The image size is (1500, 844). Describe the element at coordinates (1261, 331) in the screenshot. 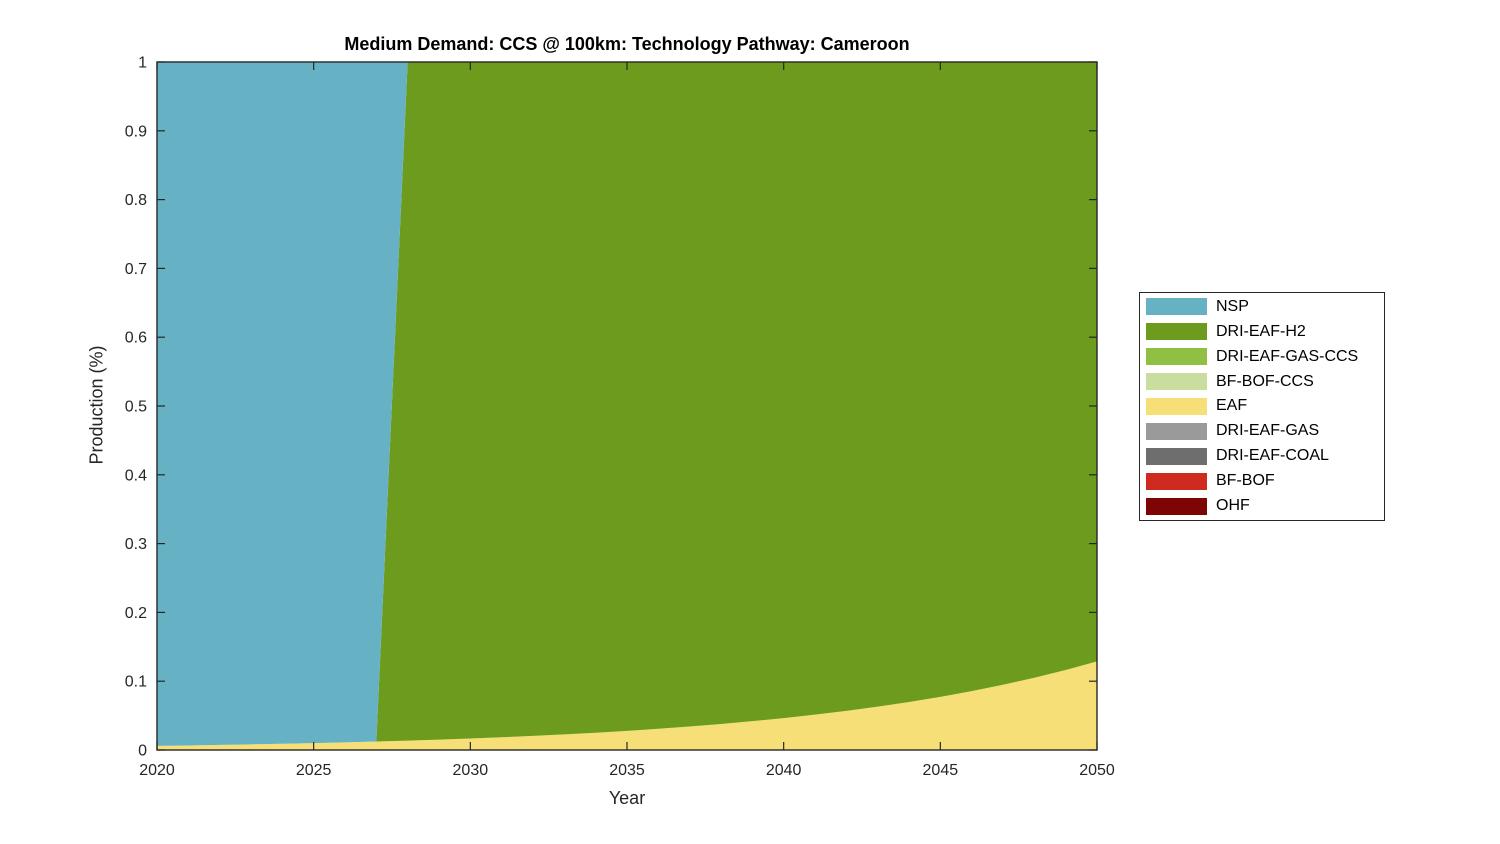

I see `legend-label: DRI-EAF-H2` at that location.